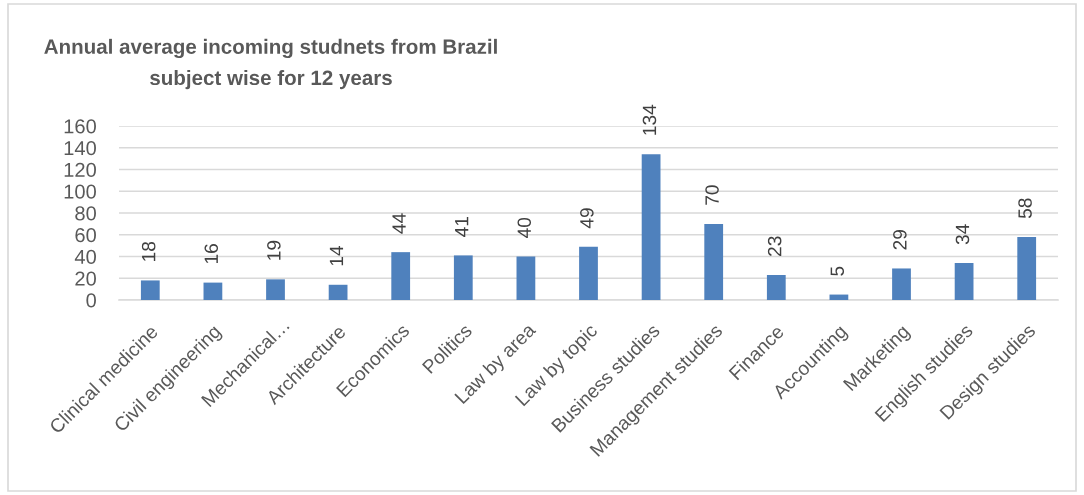  I want to click on data-label: 5, so click(837, 271).